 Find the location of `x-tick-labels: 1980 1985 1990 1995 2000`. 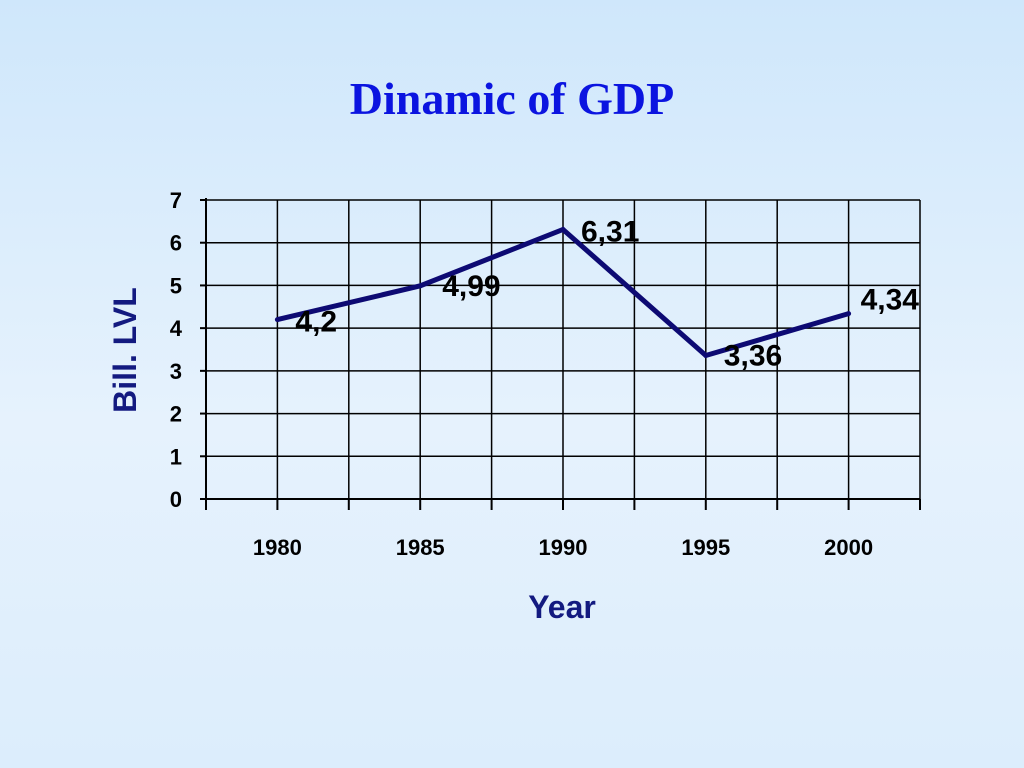

x-tick-labels: 1980 1985 1990 1995 2000 is located at coordinates (563, 547).